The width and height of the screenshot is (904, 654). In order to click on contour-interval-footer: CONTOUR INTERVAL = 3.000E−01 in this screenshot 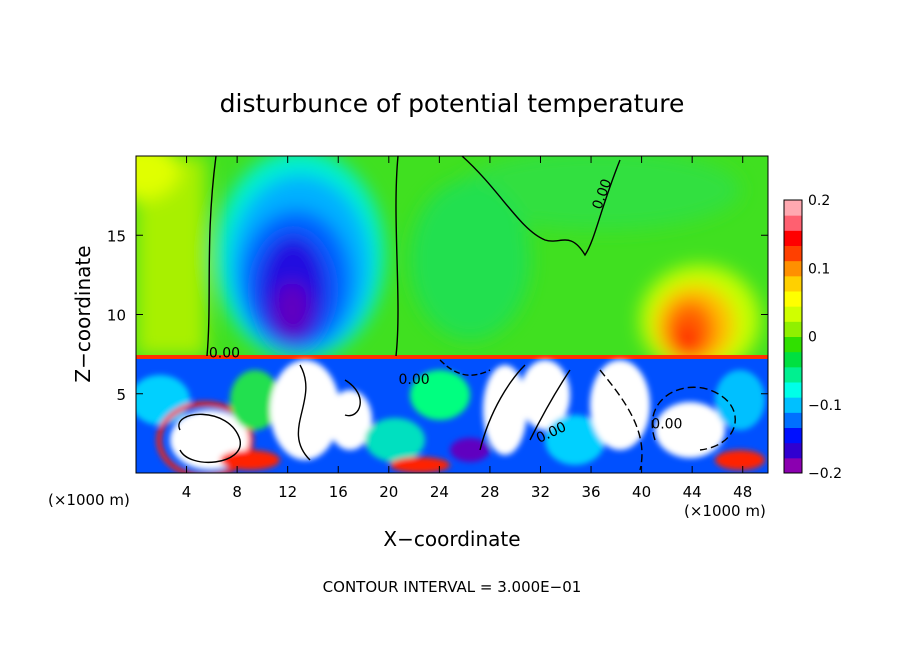, I will do `click(452, 587)`.